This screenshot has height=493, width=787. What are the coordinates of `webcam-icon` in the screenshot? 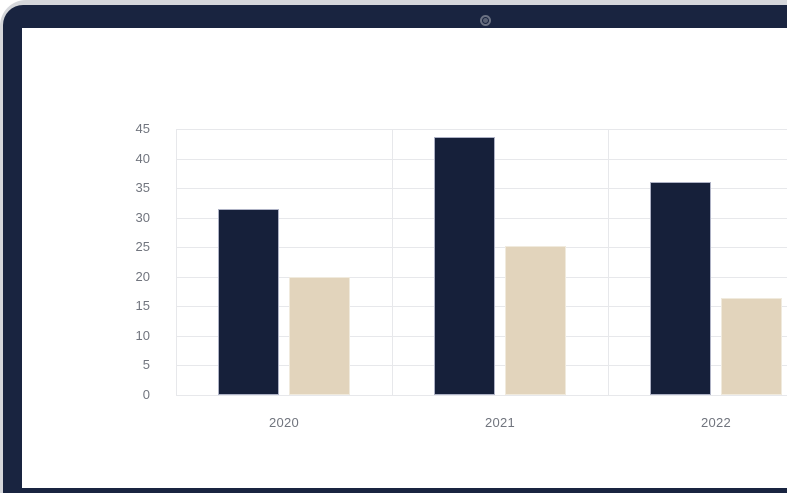 It's located at (485, 20).